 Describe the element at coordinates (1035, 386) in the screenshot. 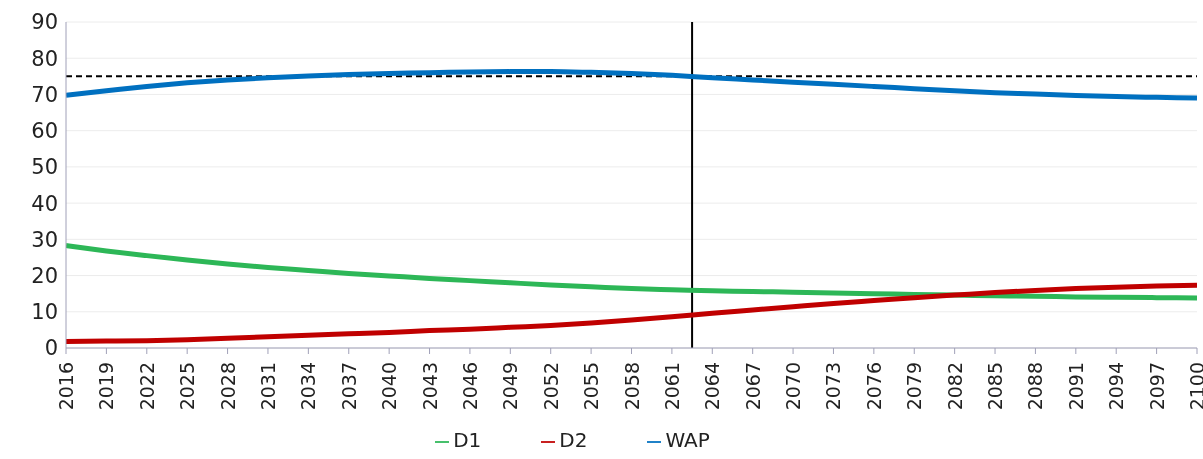

I see `x-tick-label: 2088` at that location.